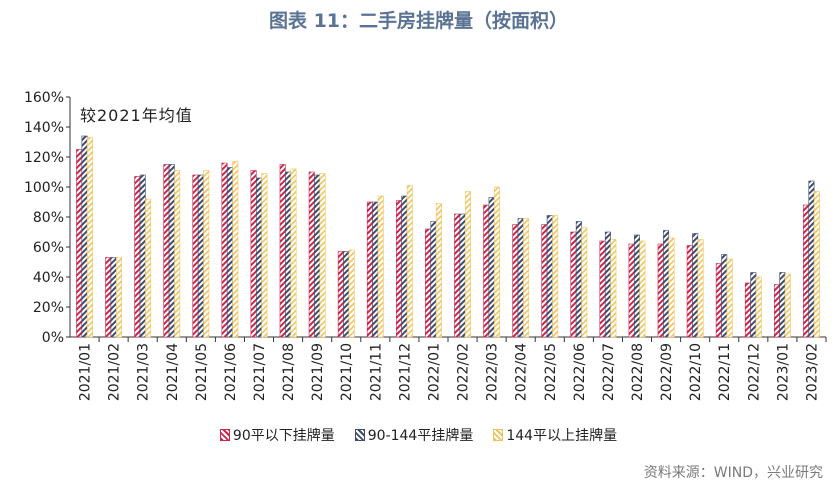 The image size is (837, 488). What do you see at coordinates (418, 21) in the screenshot?
I see `chart-title: 图表 11：二手房挂牌量（按面积）` at bounding box center [418, 21].